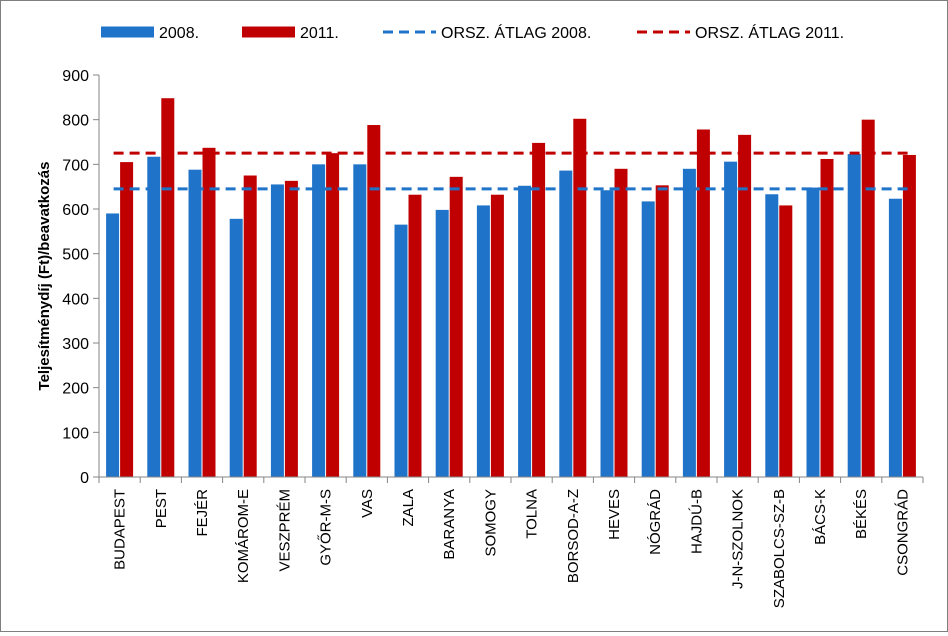 This screenshot has height=636, width=948. What do you see at coordinates (655, 522) in the screenshot?
I see `x-category-label: NÓGRÁD` at bounding box center [655, 522].